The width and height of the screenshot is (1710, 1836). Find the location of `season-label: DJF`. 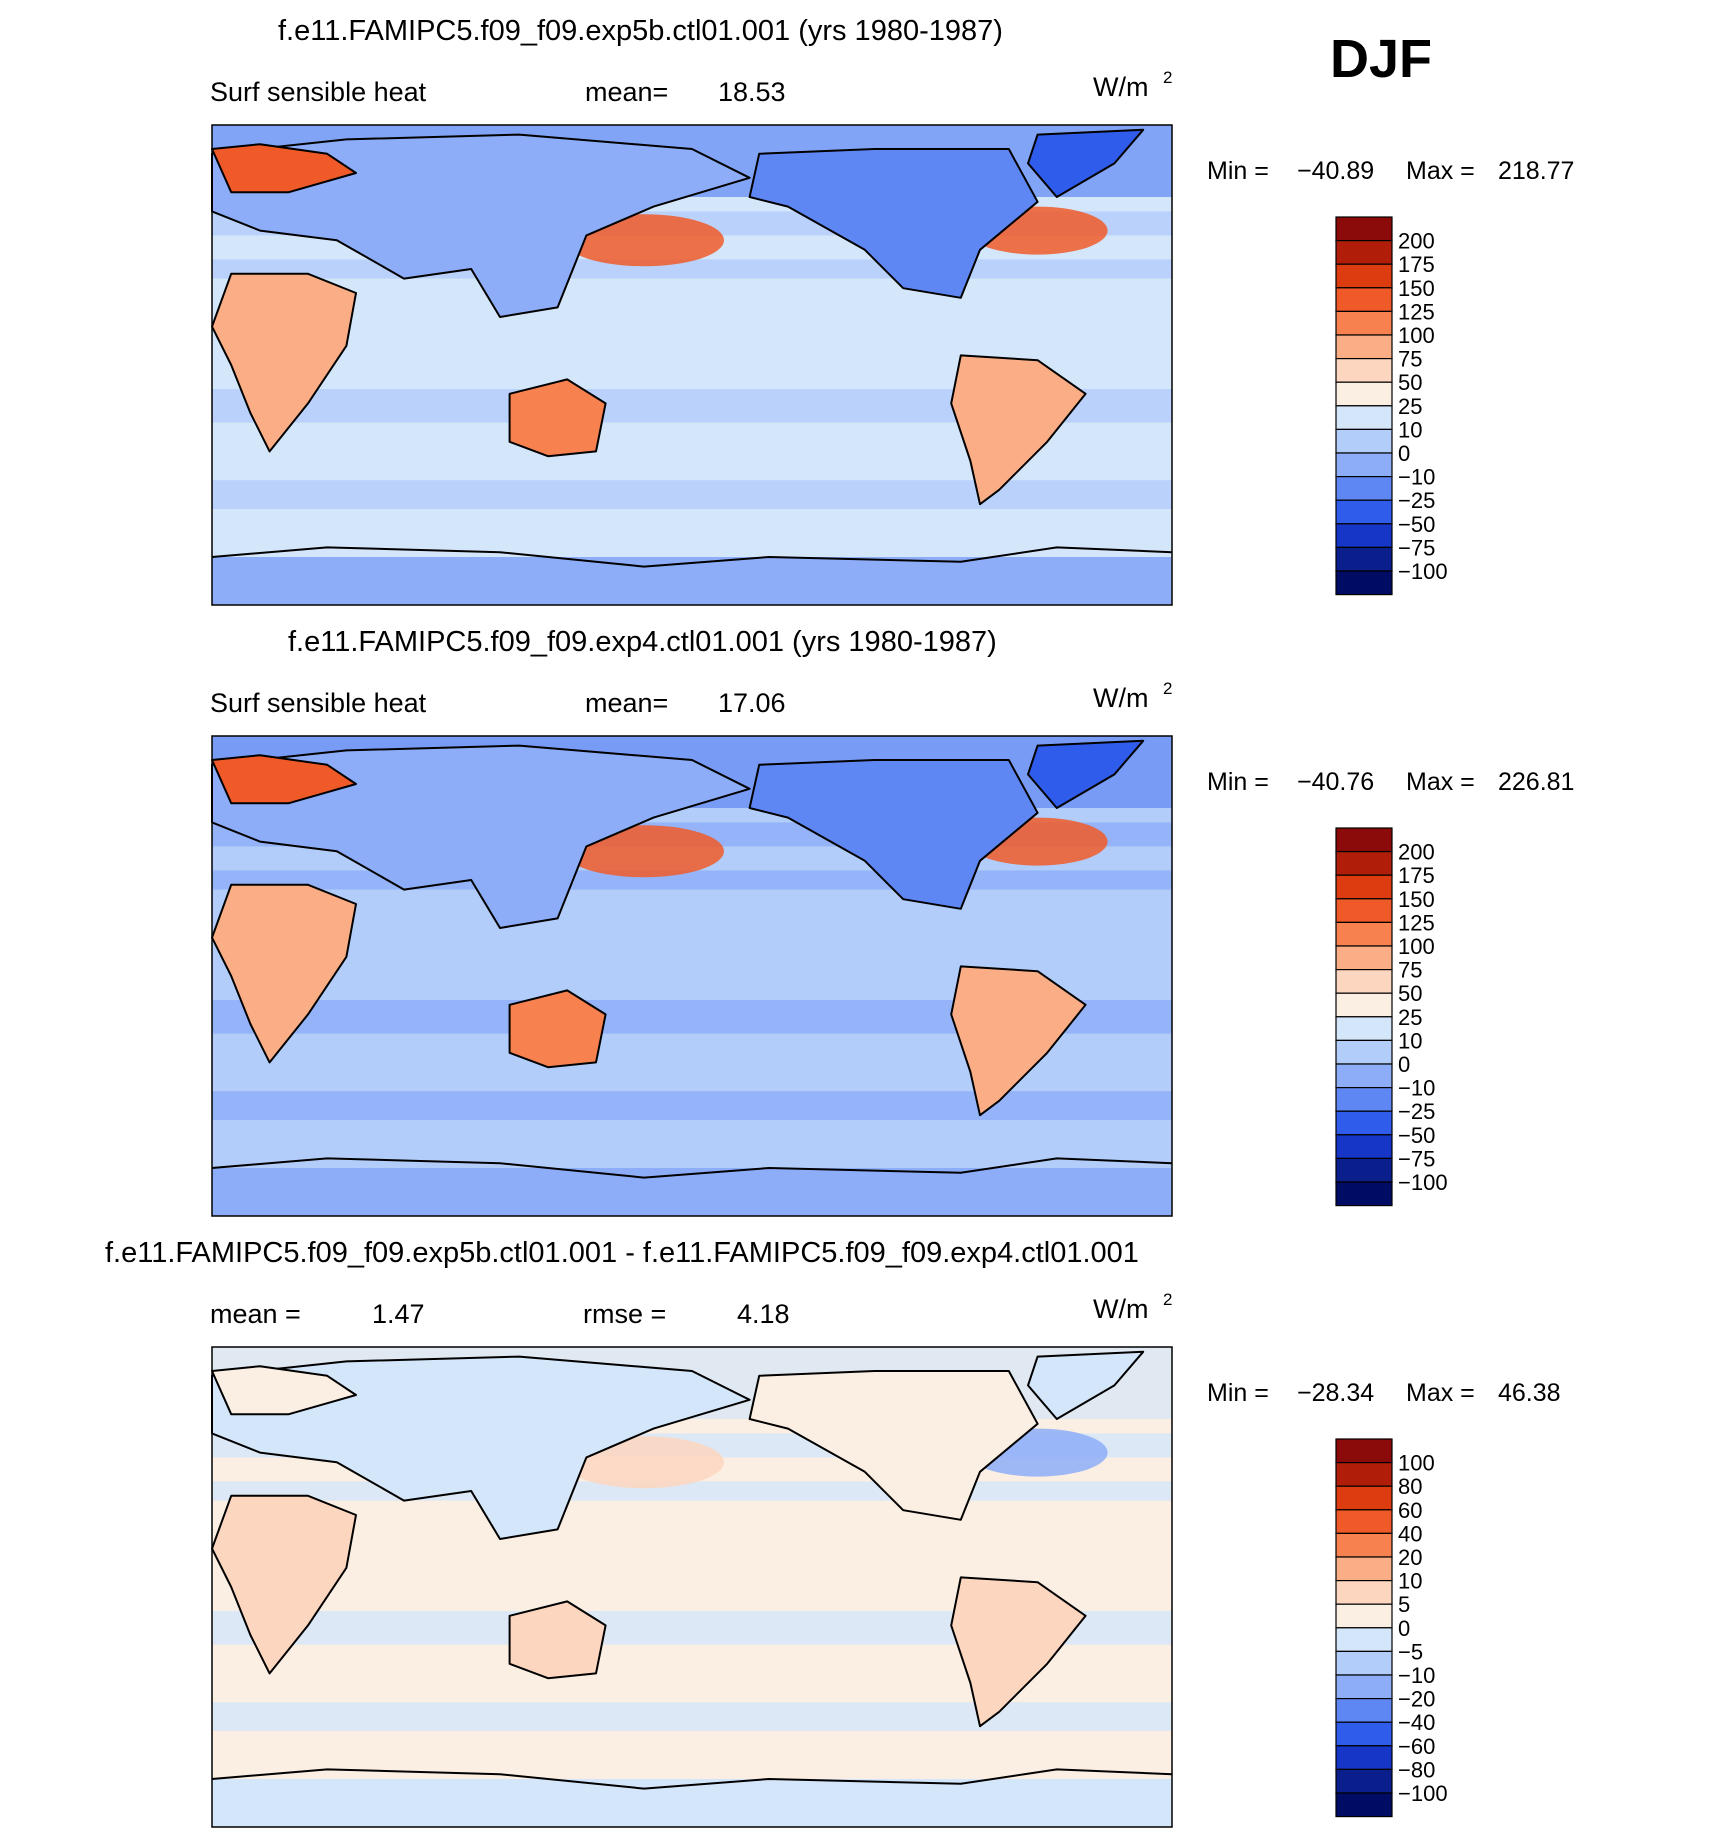

season-label: DJF is located at coordinates (1381, 59).